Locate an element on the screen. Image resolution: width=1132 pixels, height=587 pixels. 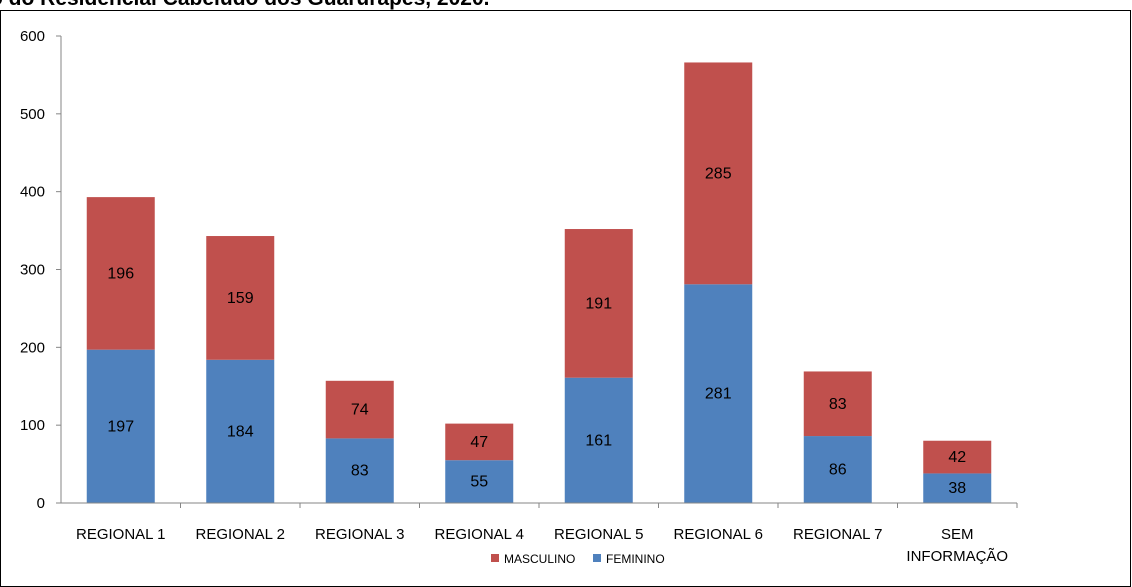
legend-label-feminino: FEMININO is located at coordinates (635, 559).